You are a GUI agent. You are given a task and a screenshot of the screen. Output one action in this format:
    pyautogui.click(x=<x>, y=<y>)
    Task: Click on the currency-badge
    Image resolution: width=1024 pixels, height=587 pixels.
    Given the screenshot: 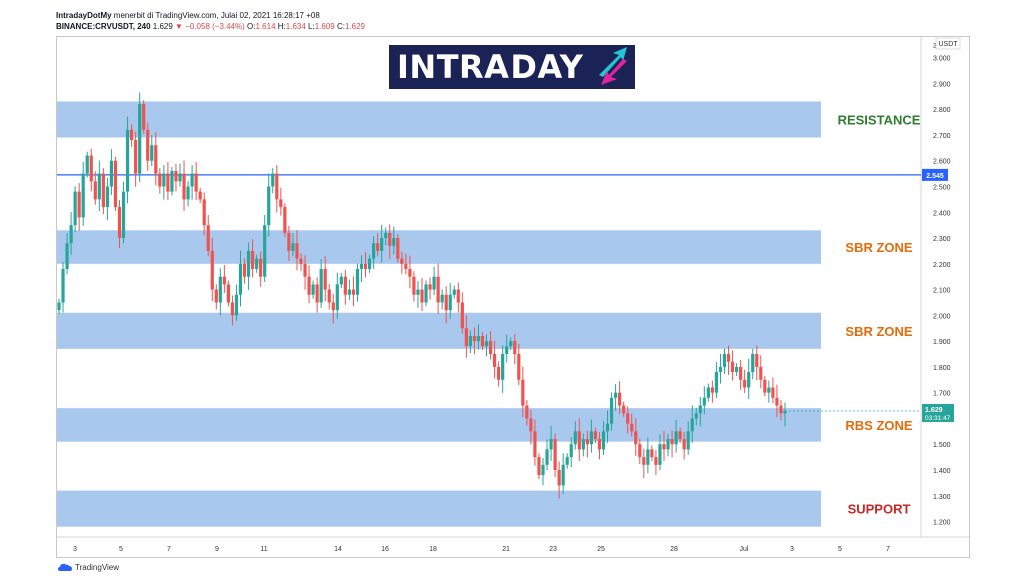 What is the action you would take?
    pyautogui.click(x=948, y=43)
    